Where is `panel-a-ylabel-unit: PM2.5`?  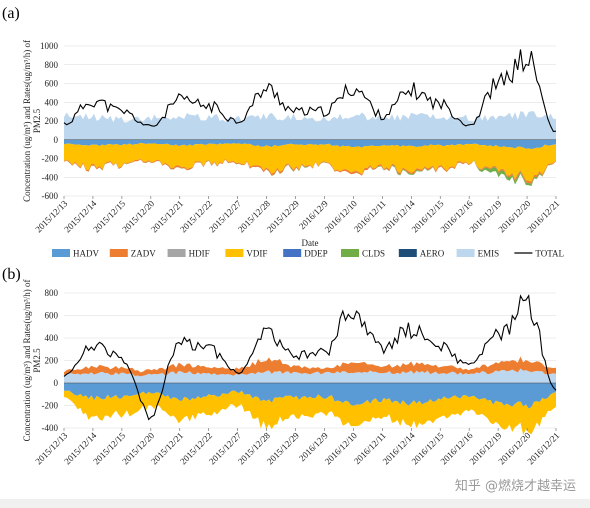 panel-a-ylabel-unit: PM2.5 is located at coordinates (37, 120).